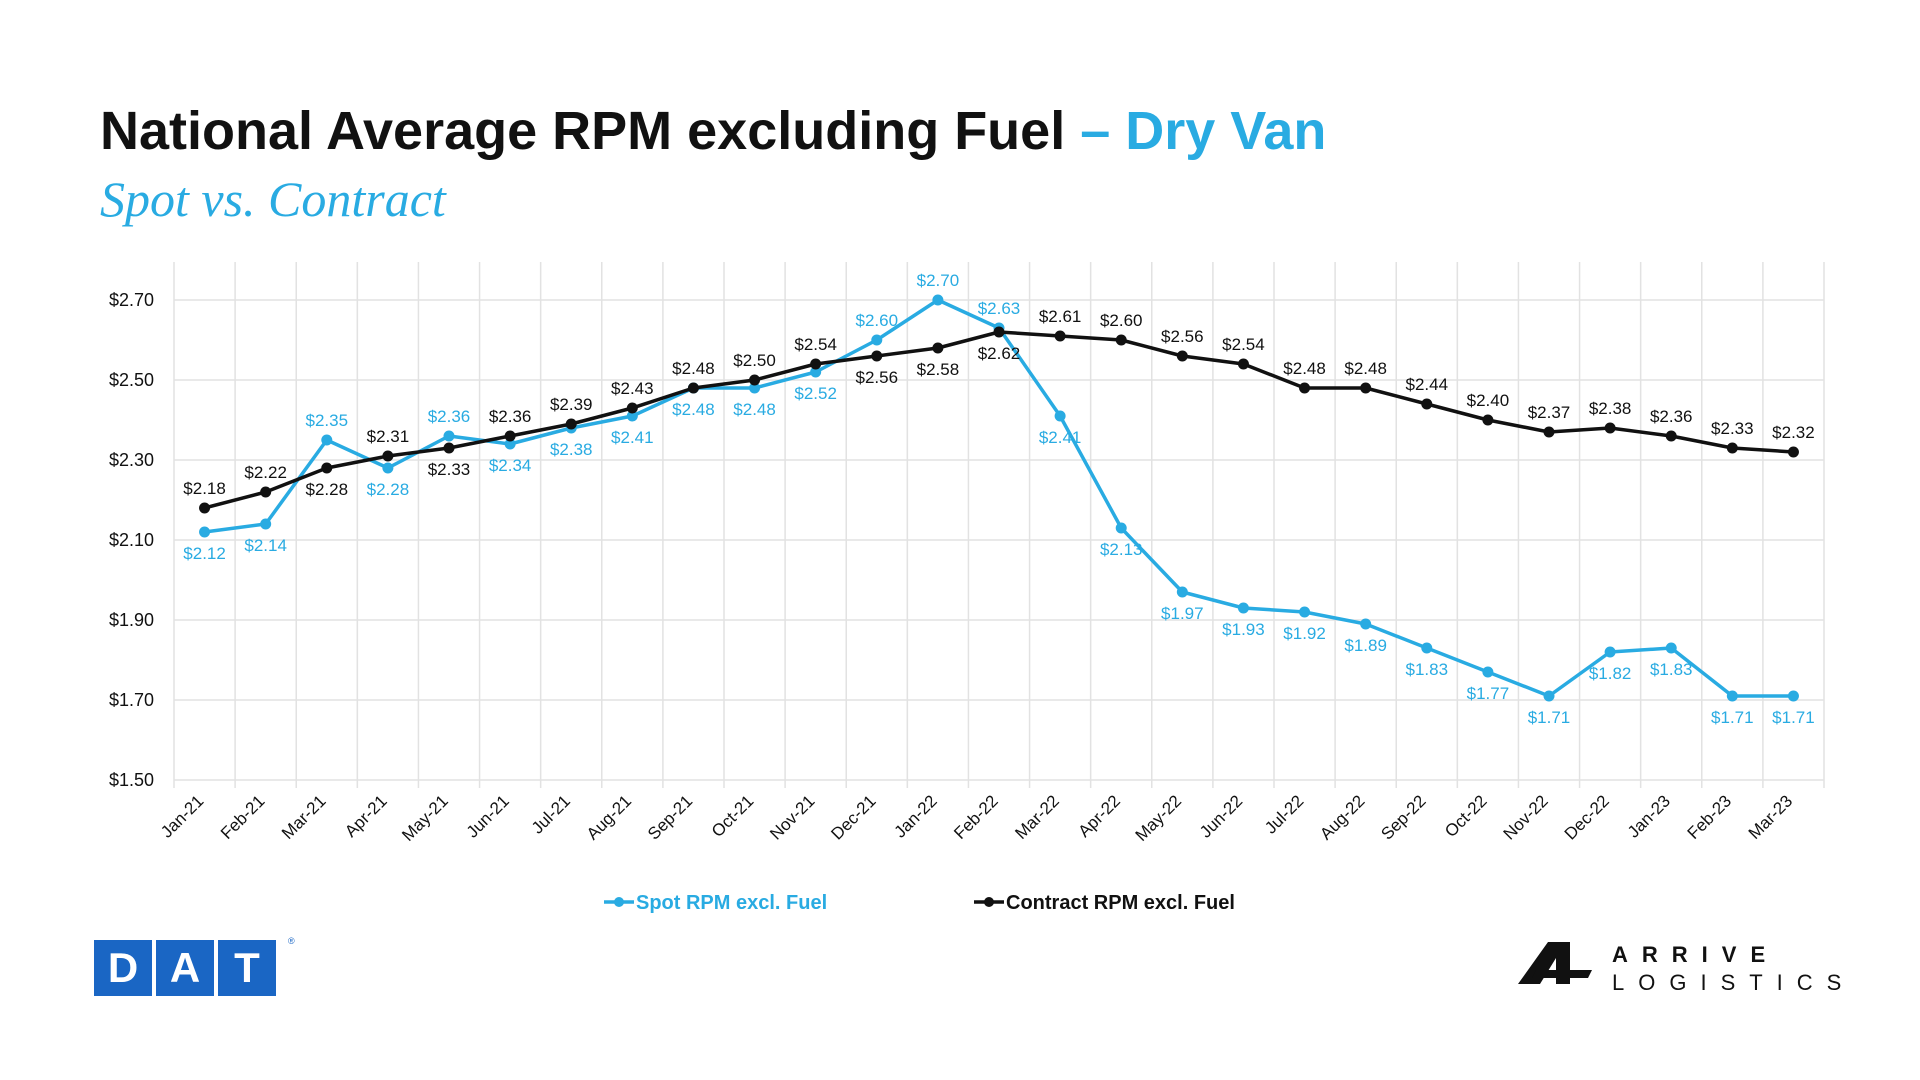  I want to click on x-tick-label: Oct-21, so click(733, 816).